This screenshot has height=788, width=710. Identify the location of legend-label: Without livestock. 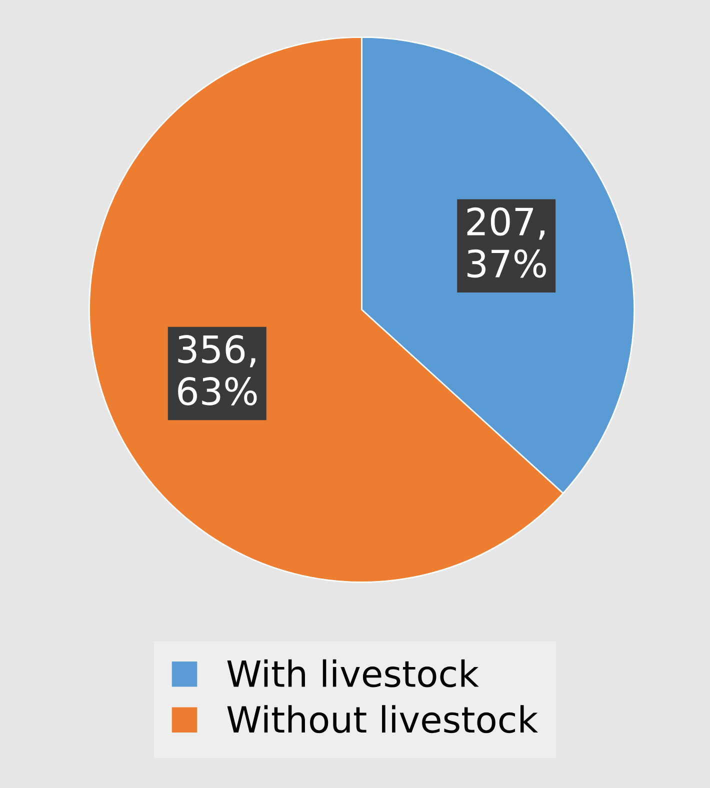
(382, 719).